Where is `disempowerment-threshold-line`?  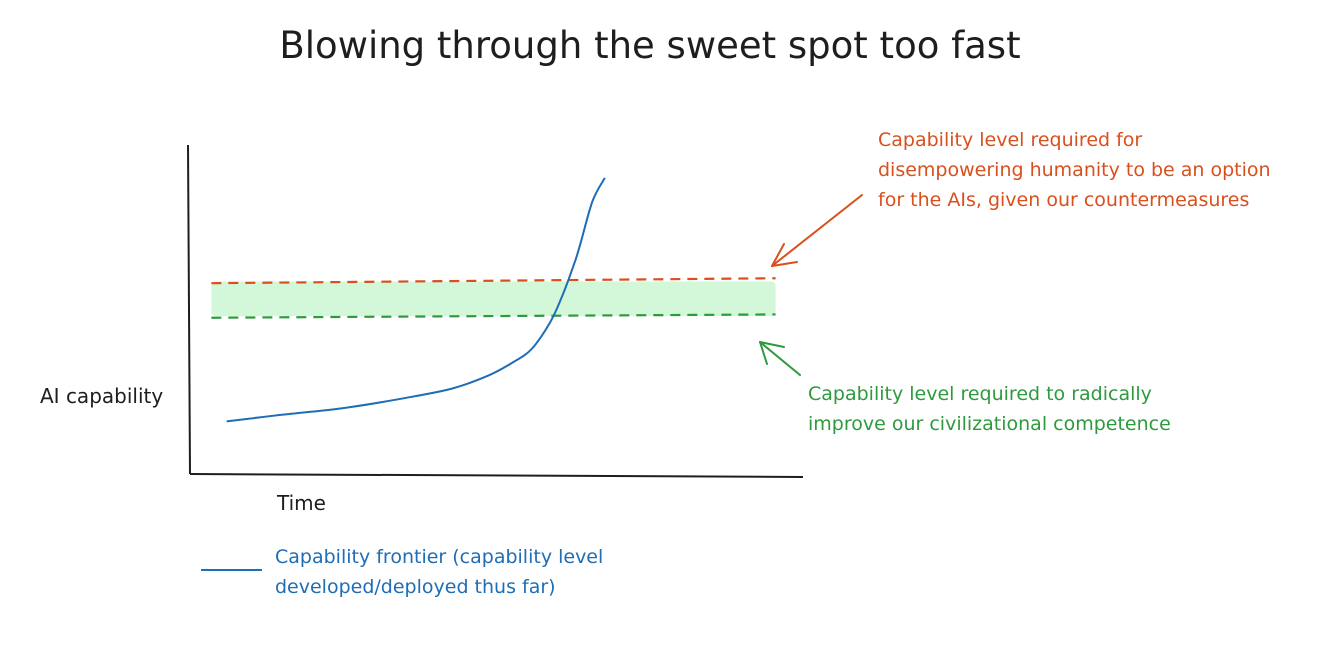 disempowerment-threshold-line is located at coordinates (493, 281).